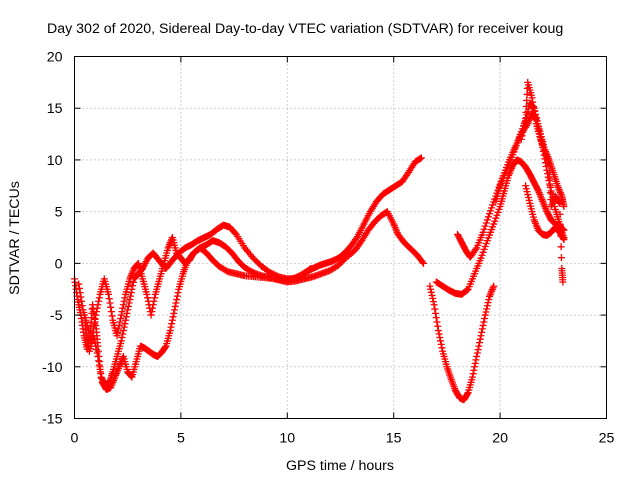 This screenshot has width=640, height=480. Describe the element at coordinates (462, 343) in the screenshot. I see `series-track-d` at that location.